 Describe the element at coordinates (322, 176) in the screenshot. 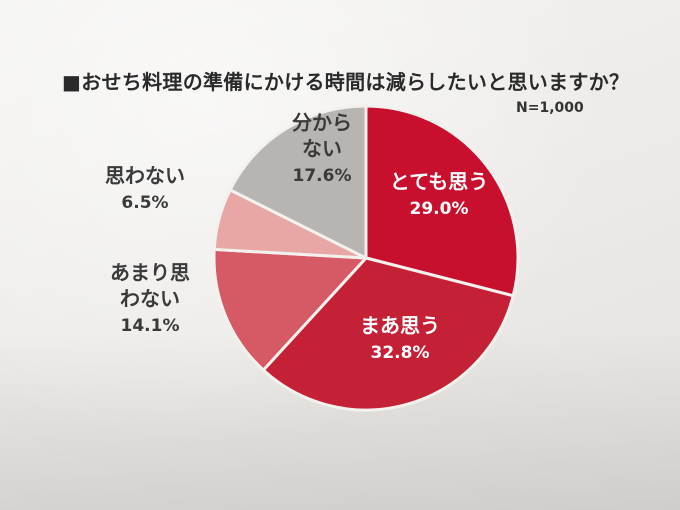

I see `slice-value-label-5: 17.6%` at that location.